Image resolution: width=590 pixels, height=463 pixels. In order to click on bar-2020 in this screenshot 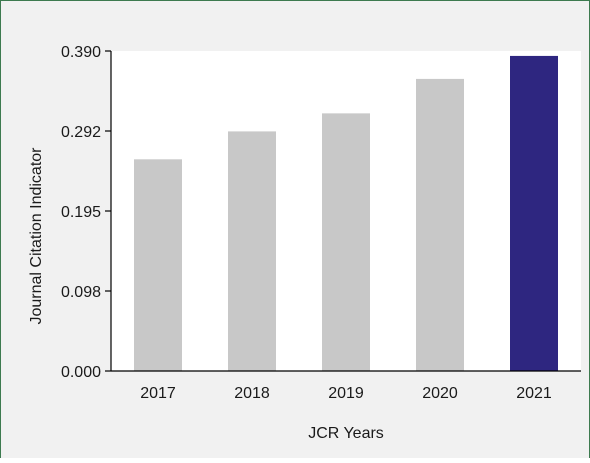, I will do `click(440, 225)`.